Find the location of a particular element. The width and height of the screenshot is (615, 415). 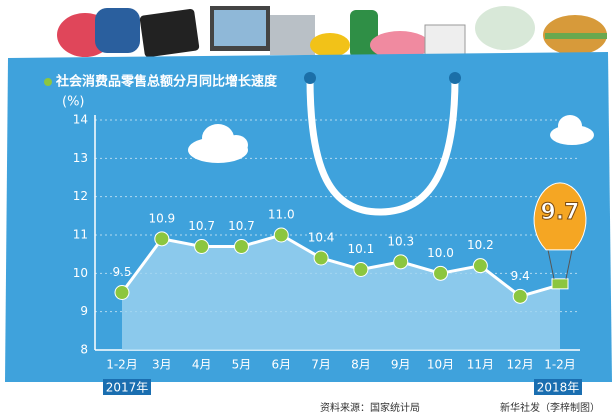

balloon-basket is located at coordinates (560, 284).